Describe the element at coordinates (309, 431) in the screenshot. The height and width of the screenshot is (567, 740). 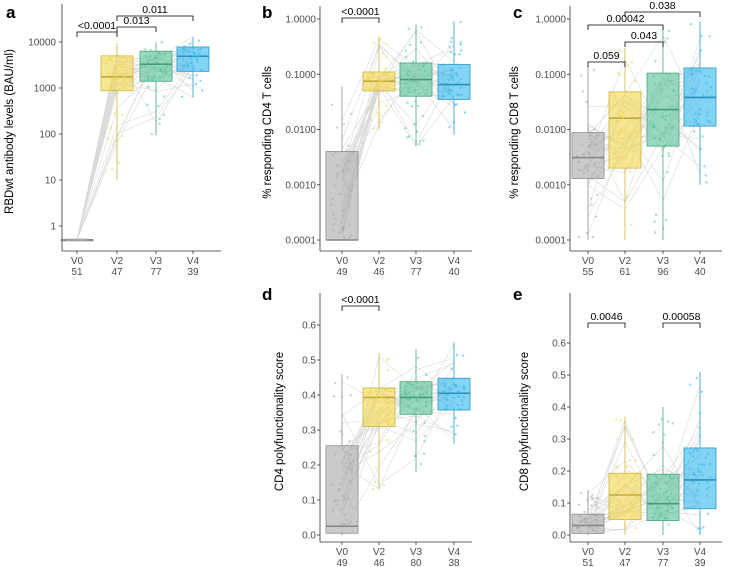
I see `y-tick-label: 0.3` at that location.